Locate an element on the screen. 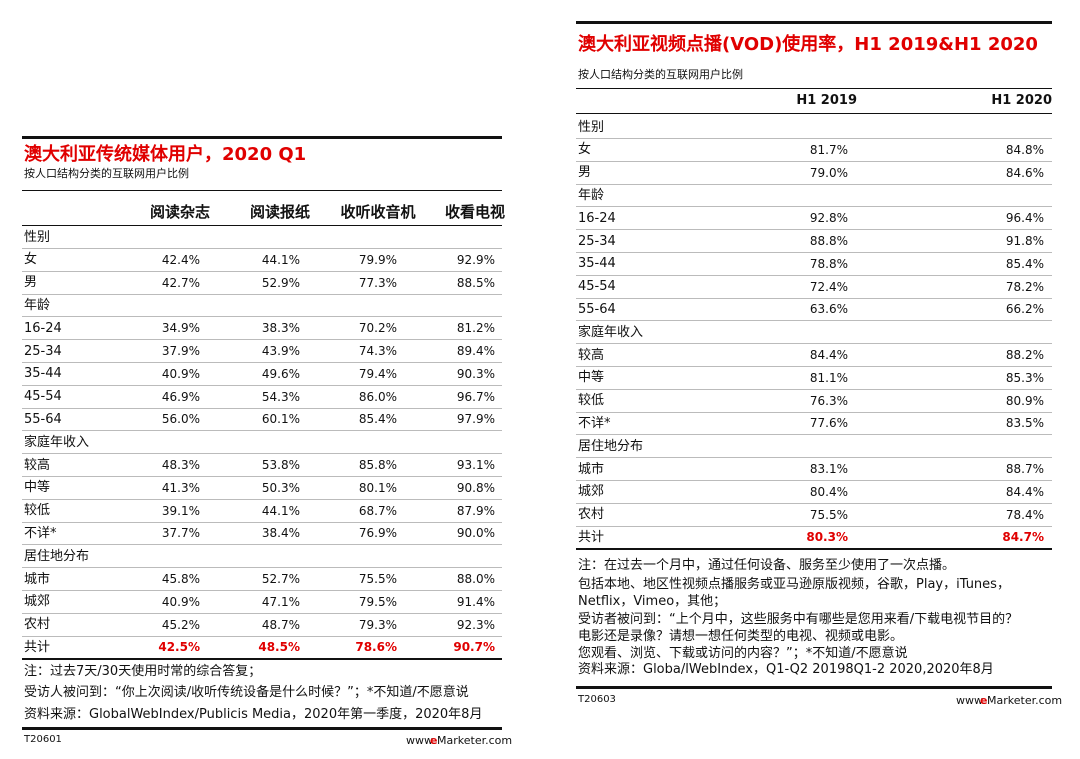  cell: 86.0% is located at coordinates (377, 396).